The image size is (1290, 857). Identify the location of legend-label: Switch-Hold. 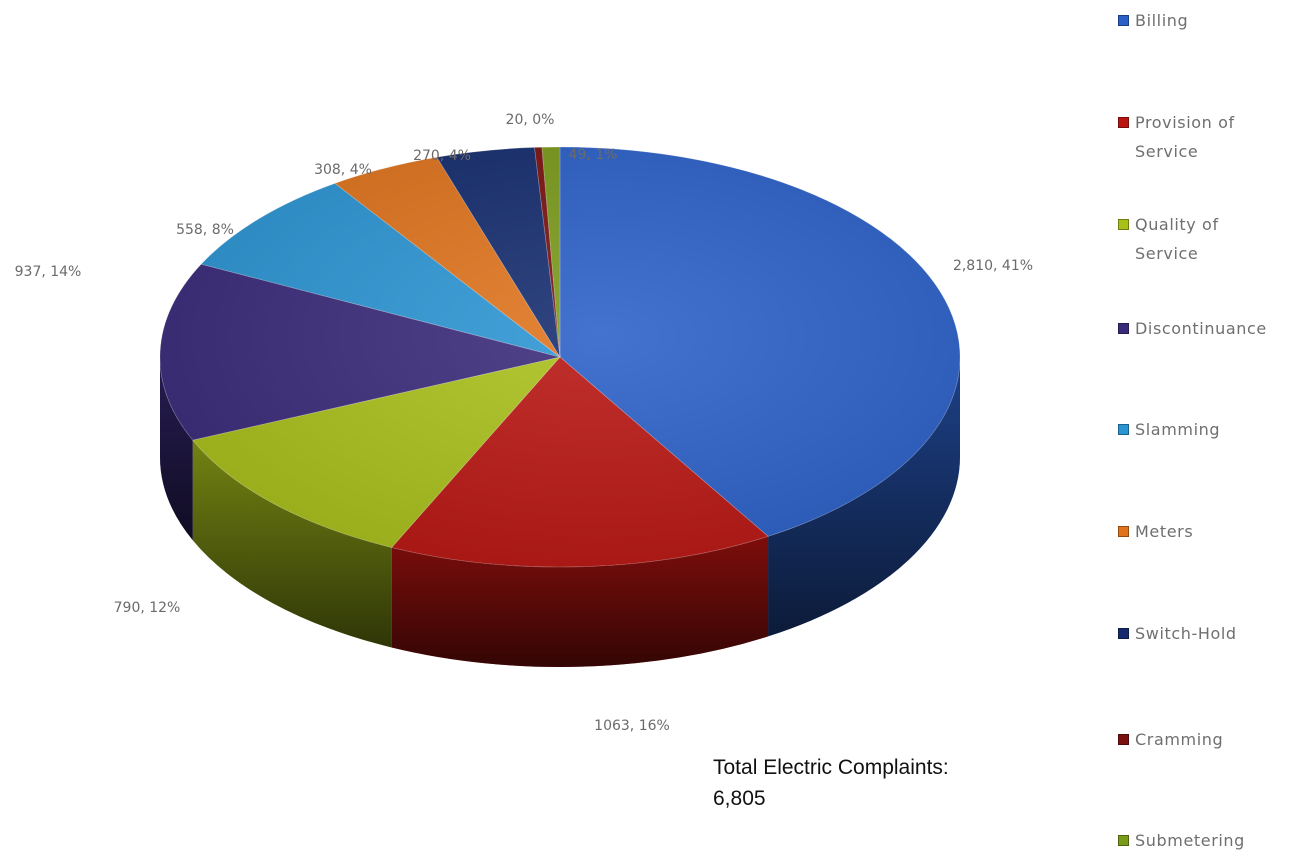
(1186, 633).